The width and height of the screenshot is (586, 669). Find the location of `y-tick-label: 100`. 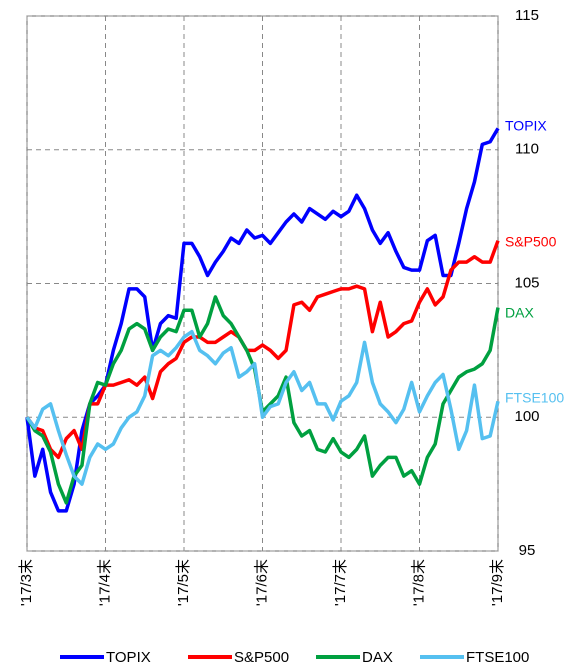

y-tick-label: 100 is located at coordinates (526, 416).